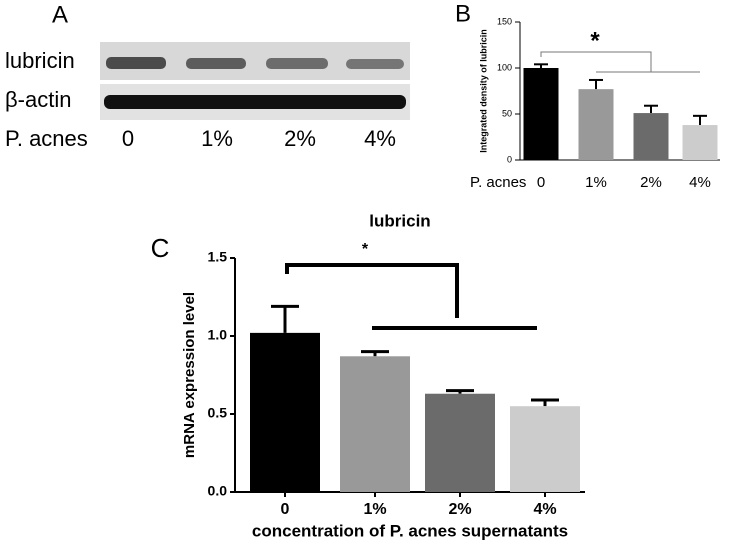 Image resolution: width=731 pixels, height=544 pixels. I want to click on panel-letter: A, so click(60, 14).